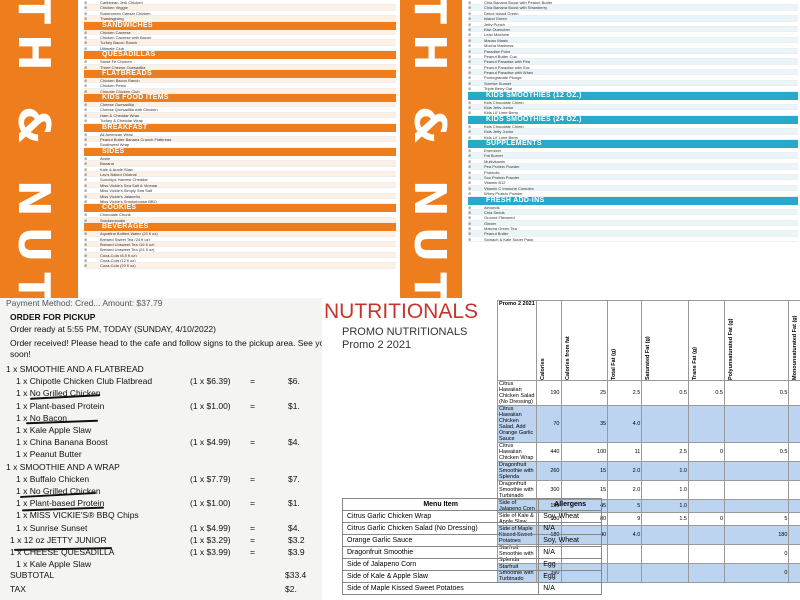 This screenshot has width=800, height=600. Describe the element at coordinates (294, 405) in the screenshot. I see `receipt-item-total: $1.` at that location.